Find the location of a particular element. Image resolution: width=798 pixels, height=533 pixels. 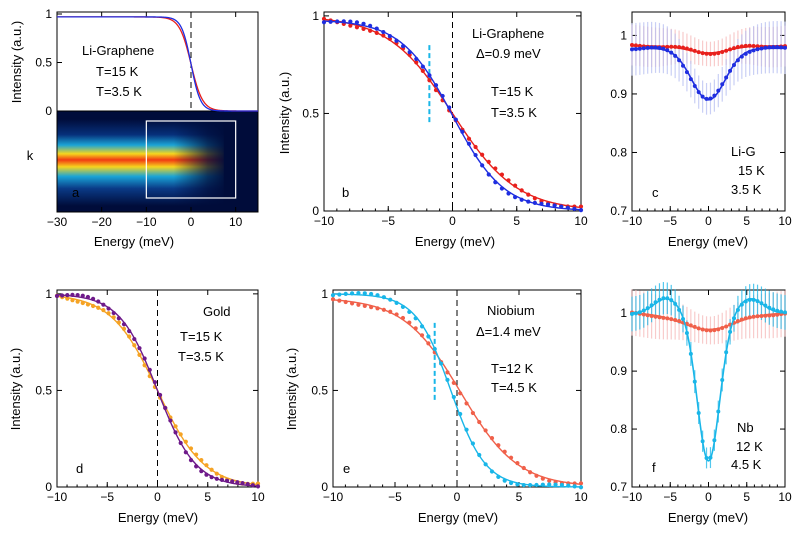

x-tick-label: 10 is located at coordinates (785, 221).